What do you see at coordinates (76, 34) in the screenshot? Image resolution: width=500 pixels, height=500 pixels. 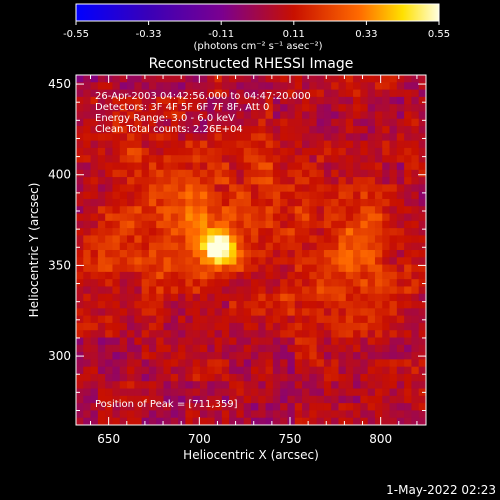 I see `colorbar-tick-label: -0.55` at bounding box center [76, 34].